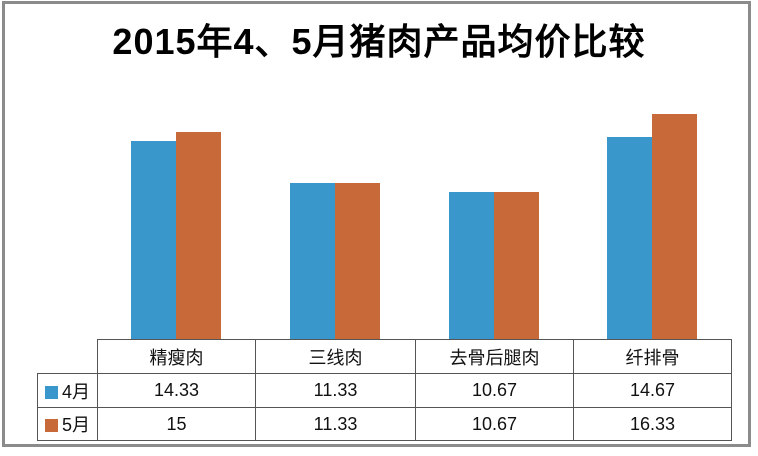  What do you see at coordinates (335, 390) in the screenshot?
I see `value-cell-r1-c2: 11.33` at bounding box center [335, 390].